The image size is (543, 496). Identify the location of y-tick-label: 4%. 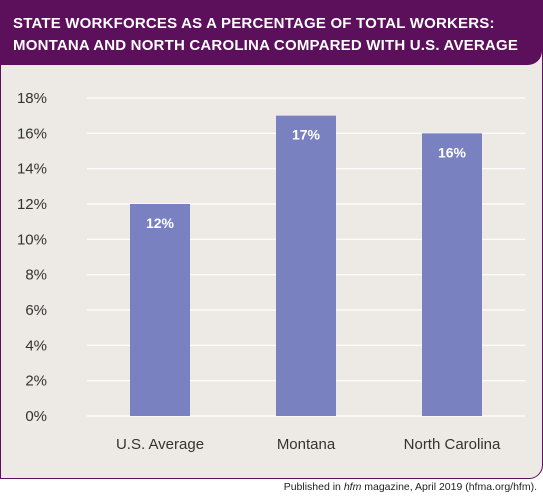
(36, 345).